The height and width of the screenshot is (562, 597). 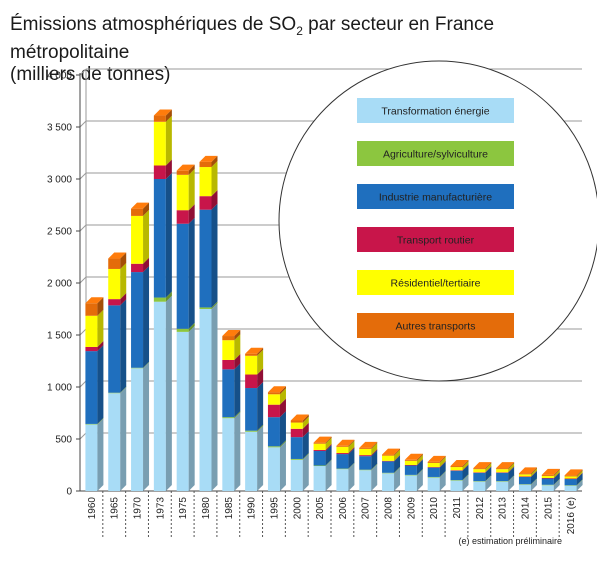 I want to click on x-tick-label: 2009, so click(x=411, y=508).